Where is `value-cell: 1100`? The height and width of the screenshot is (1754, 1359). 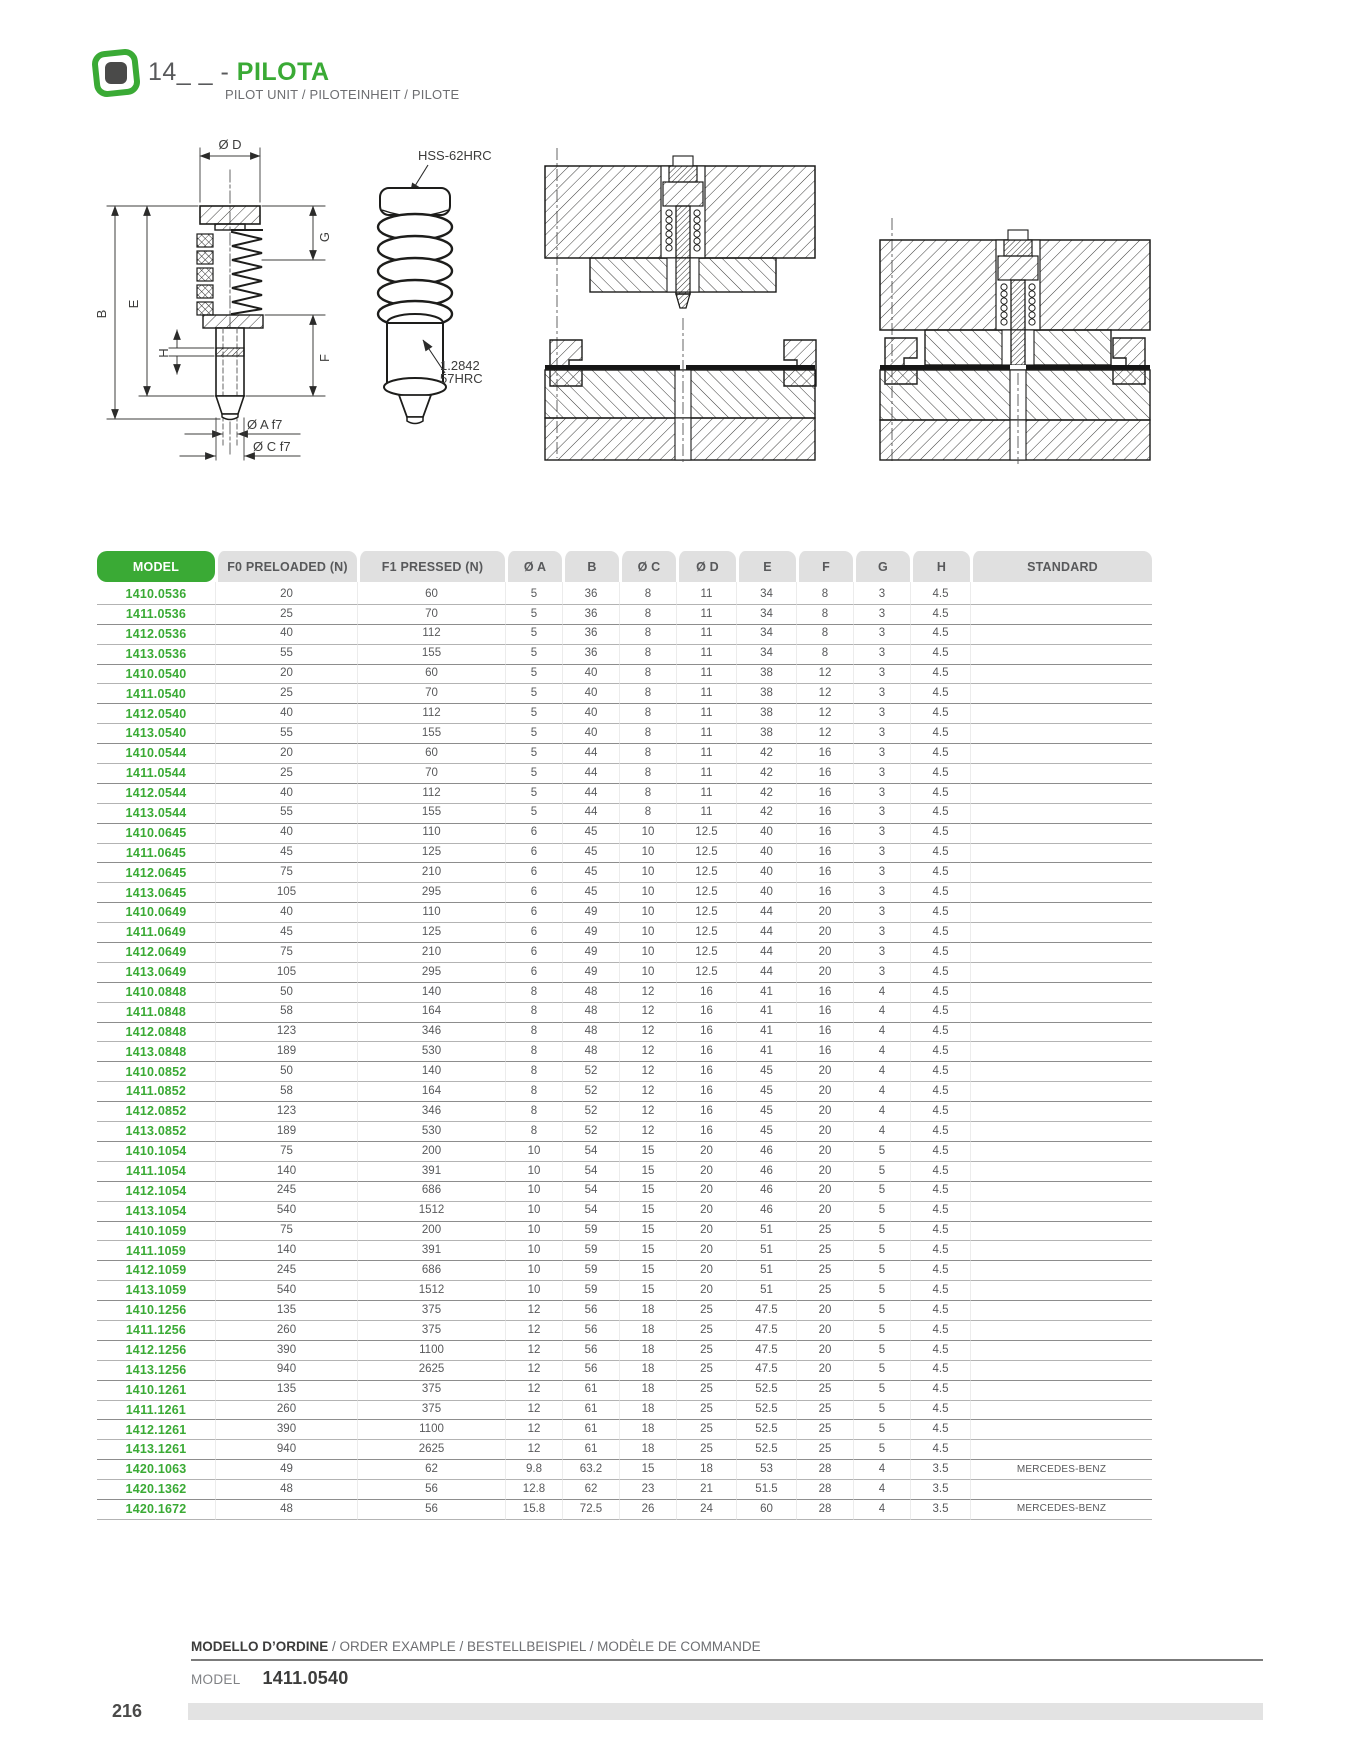
value-cell: 1100 is located at coordinates (431, 1430).